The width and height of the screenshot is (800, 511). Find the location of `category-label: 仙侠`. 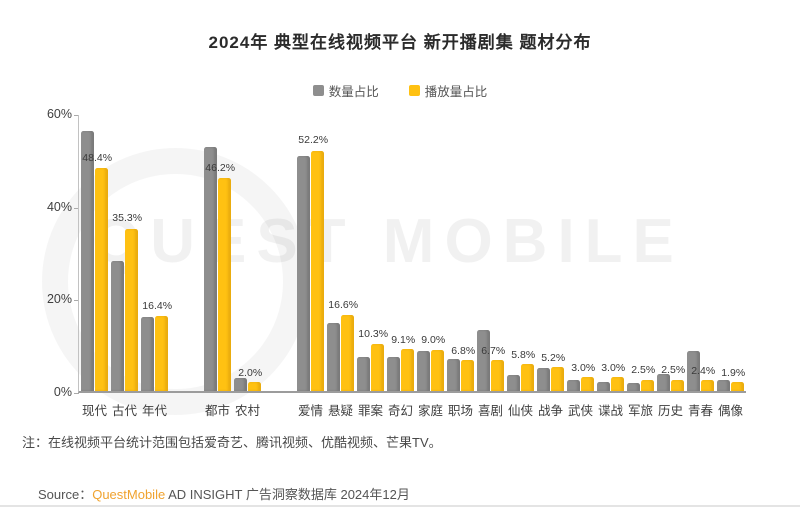

category-label: 仙侠 is located at coordinates (520, 411).